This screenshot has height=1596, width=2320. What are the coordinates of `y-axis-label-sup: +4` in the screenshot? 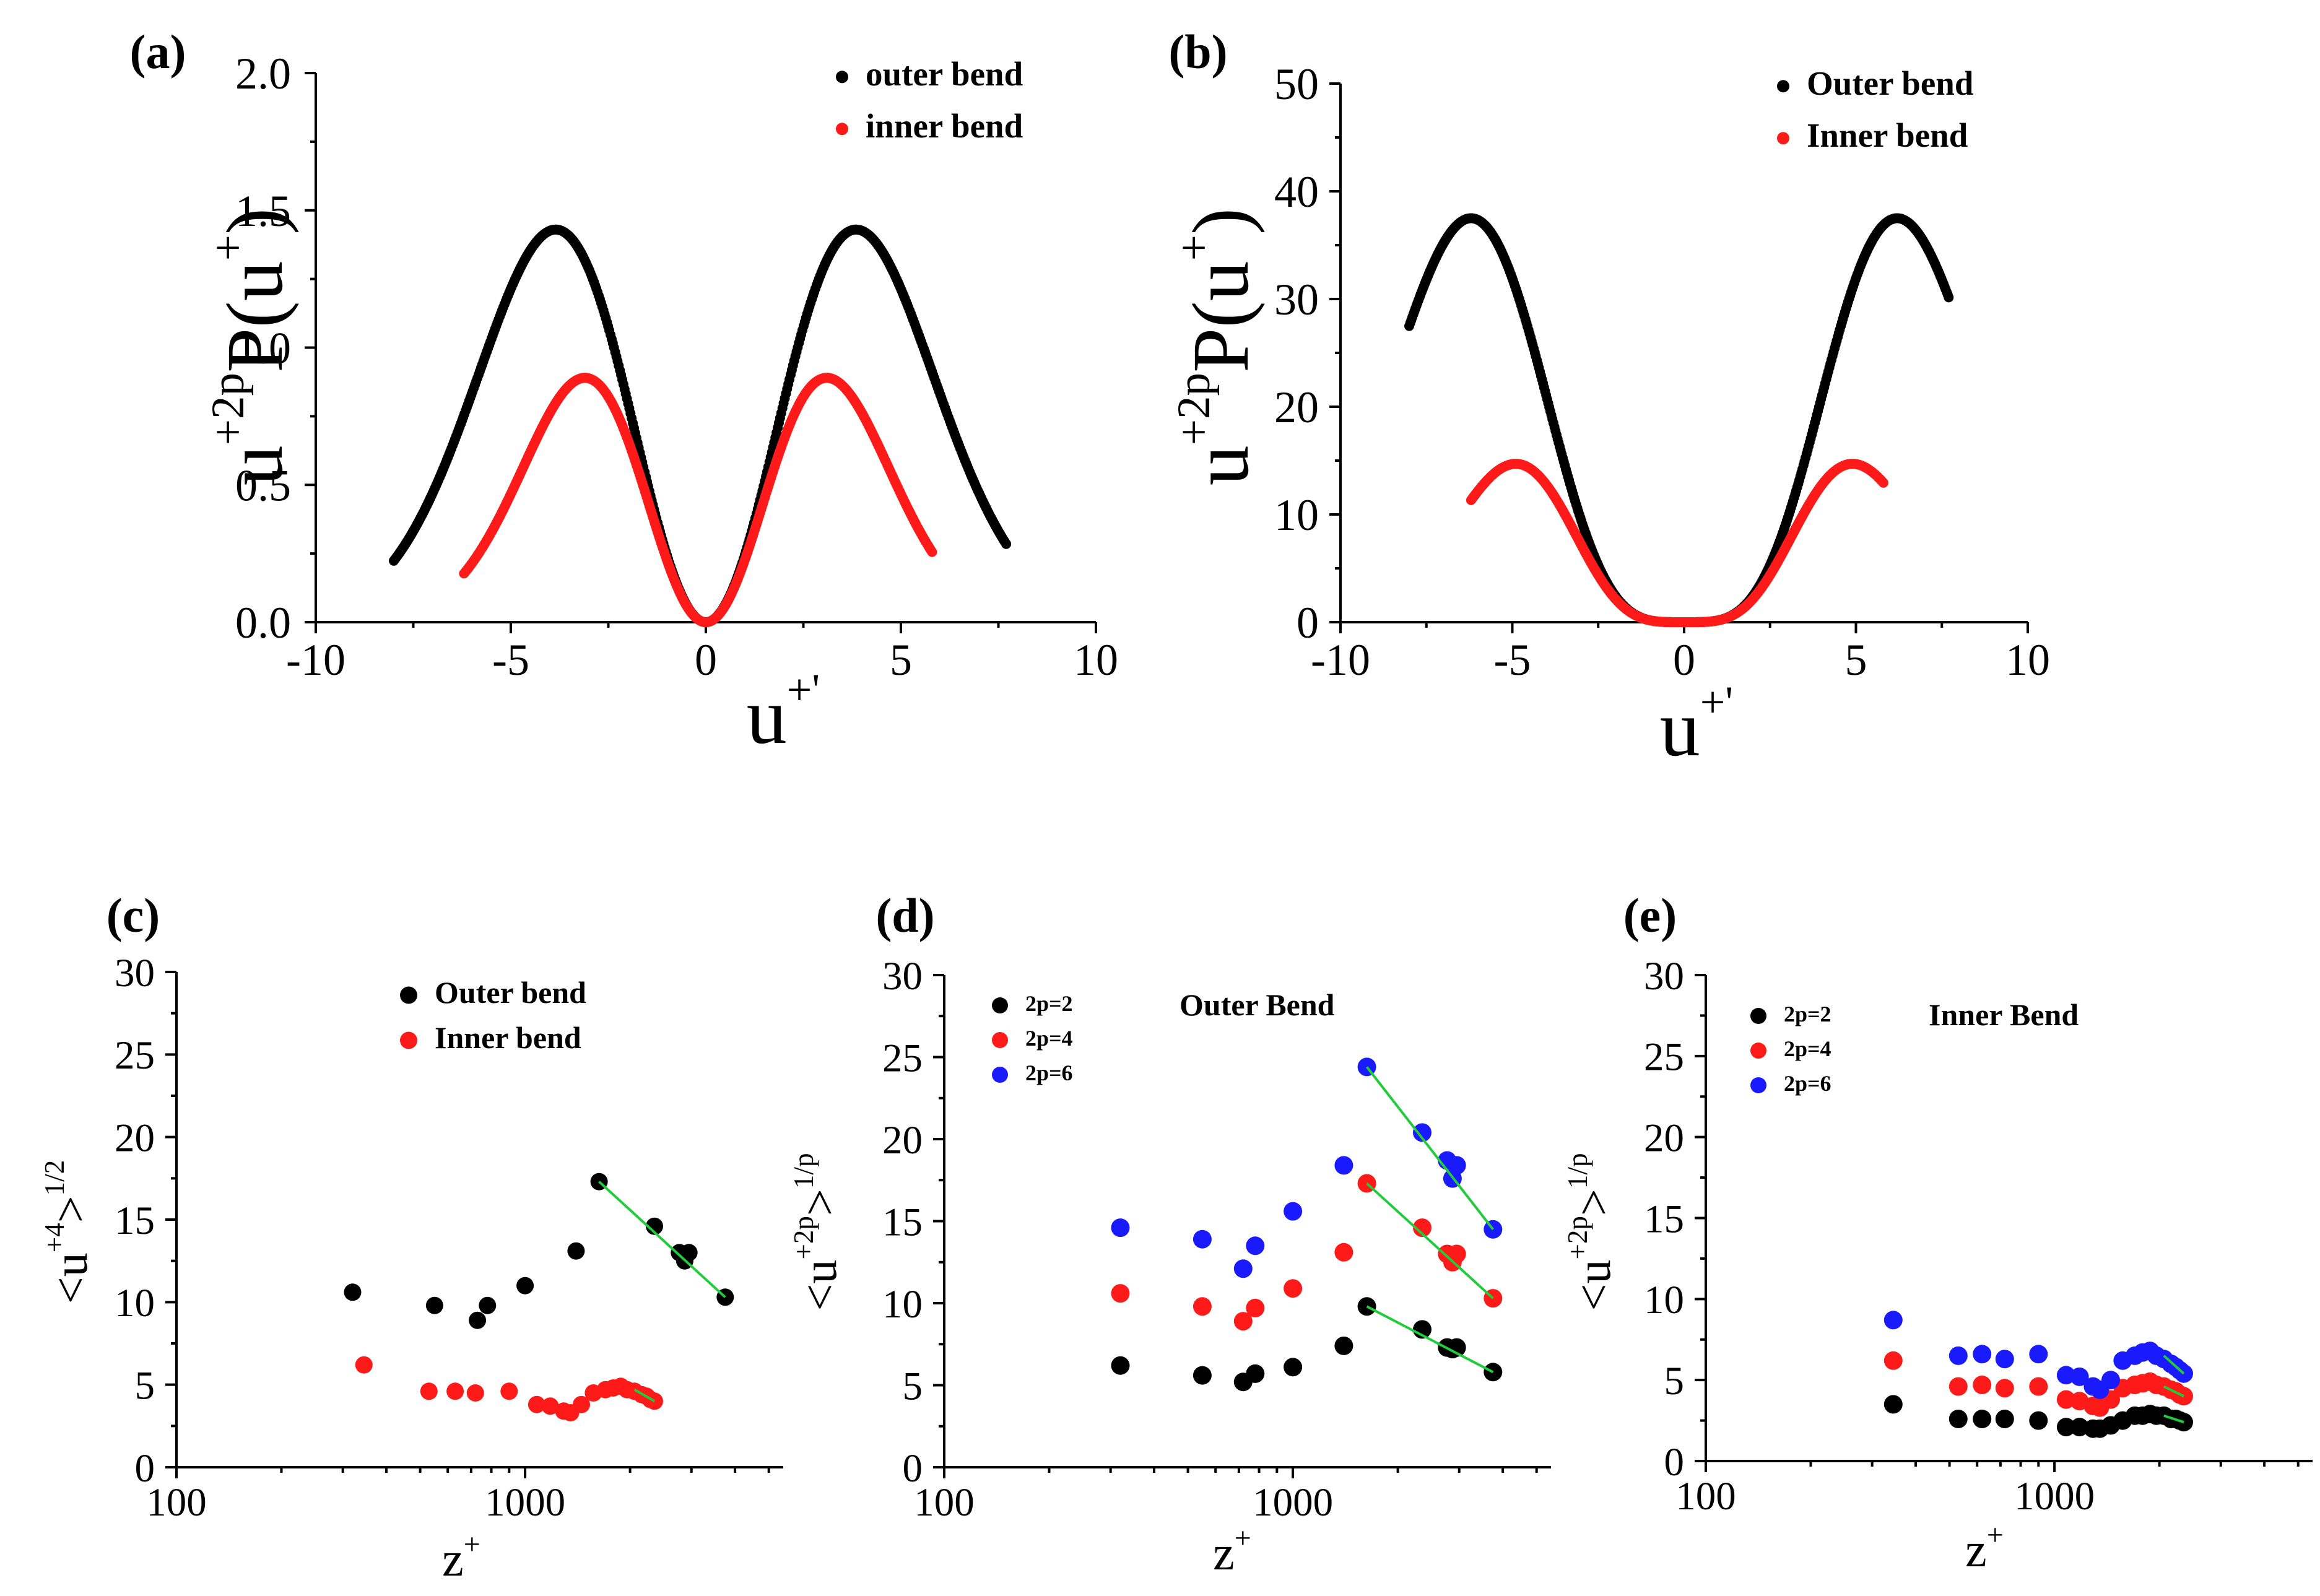 It's located at (54, 1237).